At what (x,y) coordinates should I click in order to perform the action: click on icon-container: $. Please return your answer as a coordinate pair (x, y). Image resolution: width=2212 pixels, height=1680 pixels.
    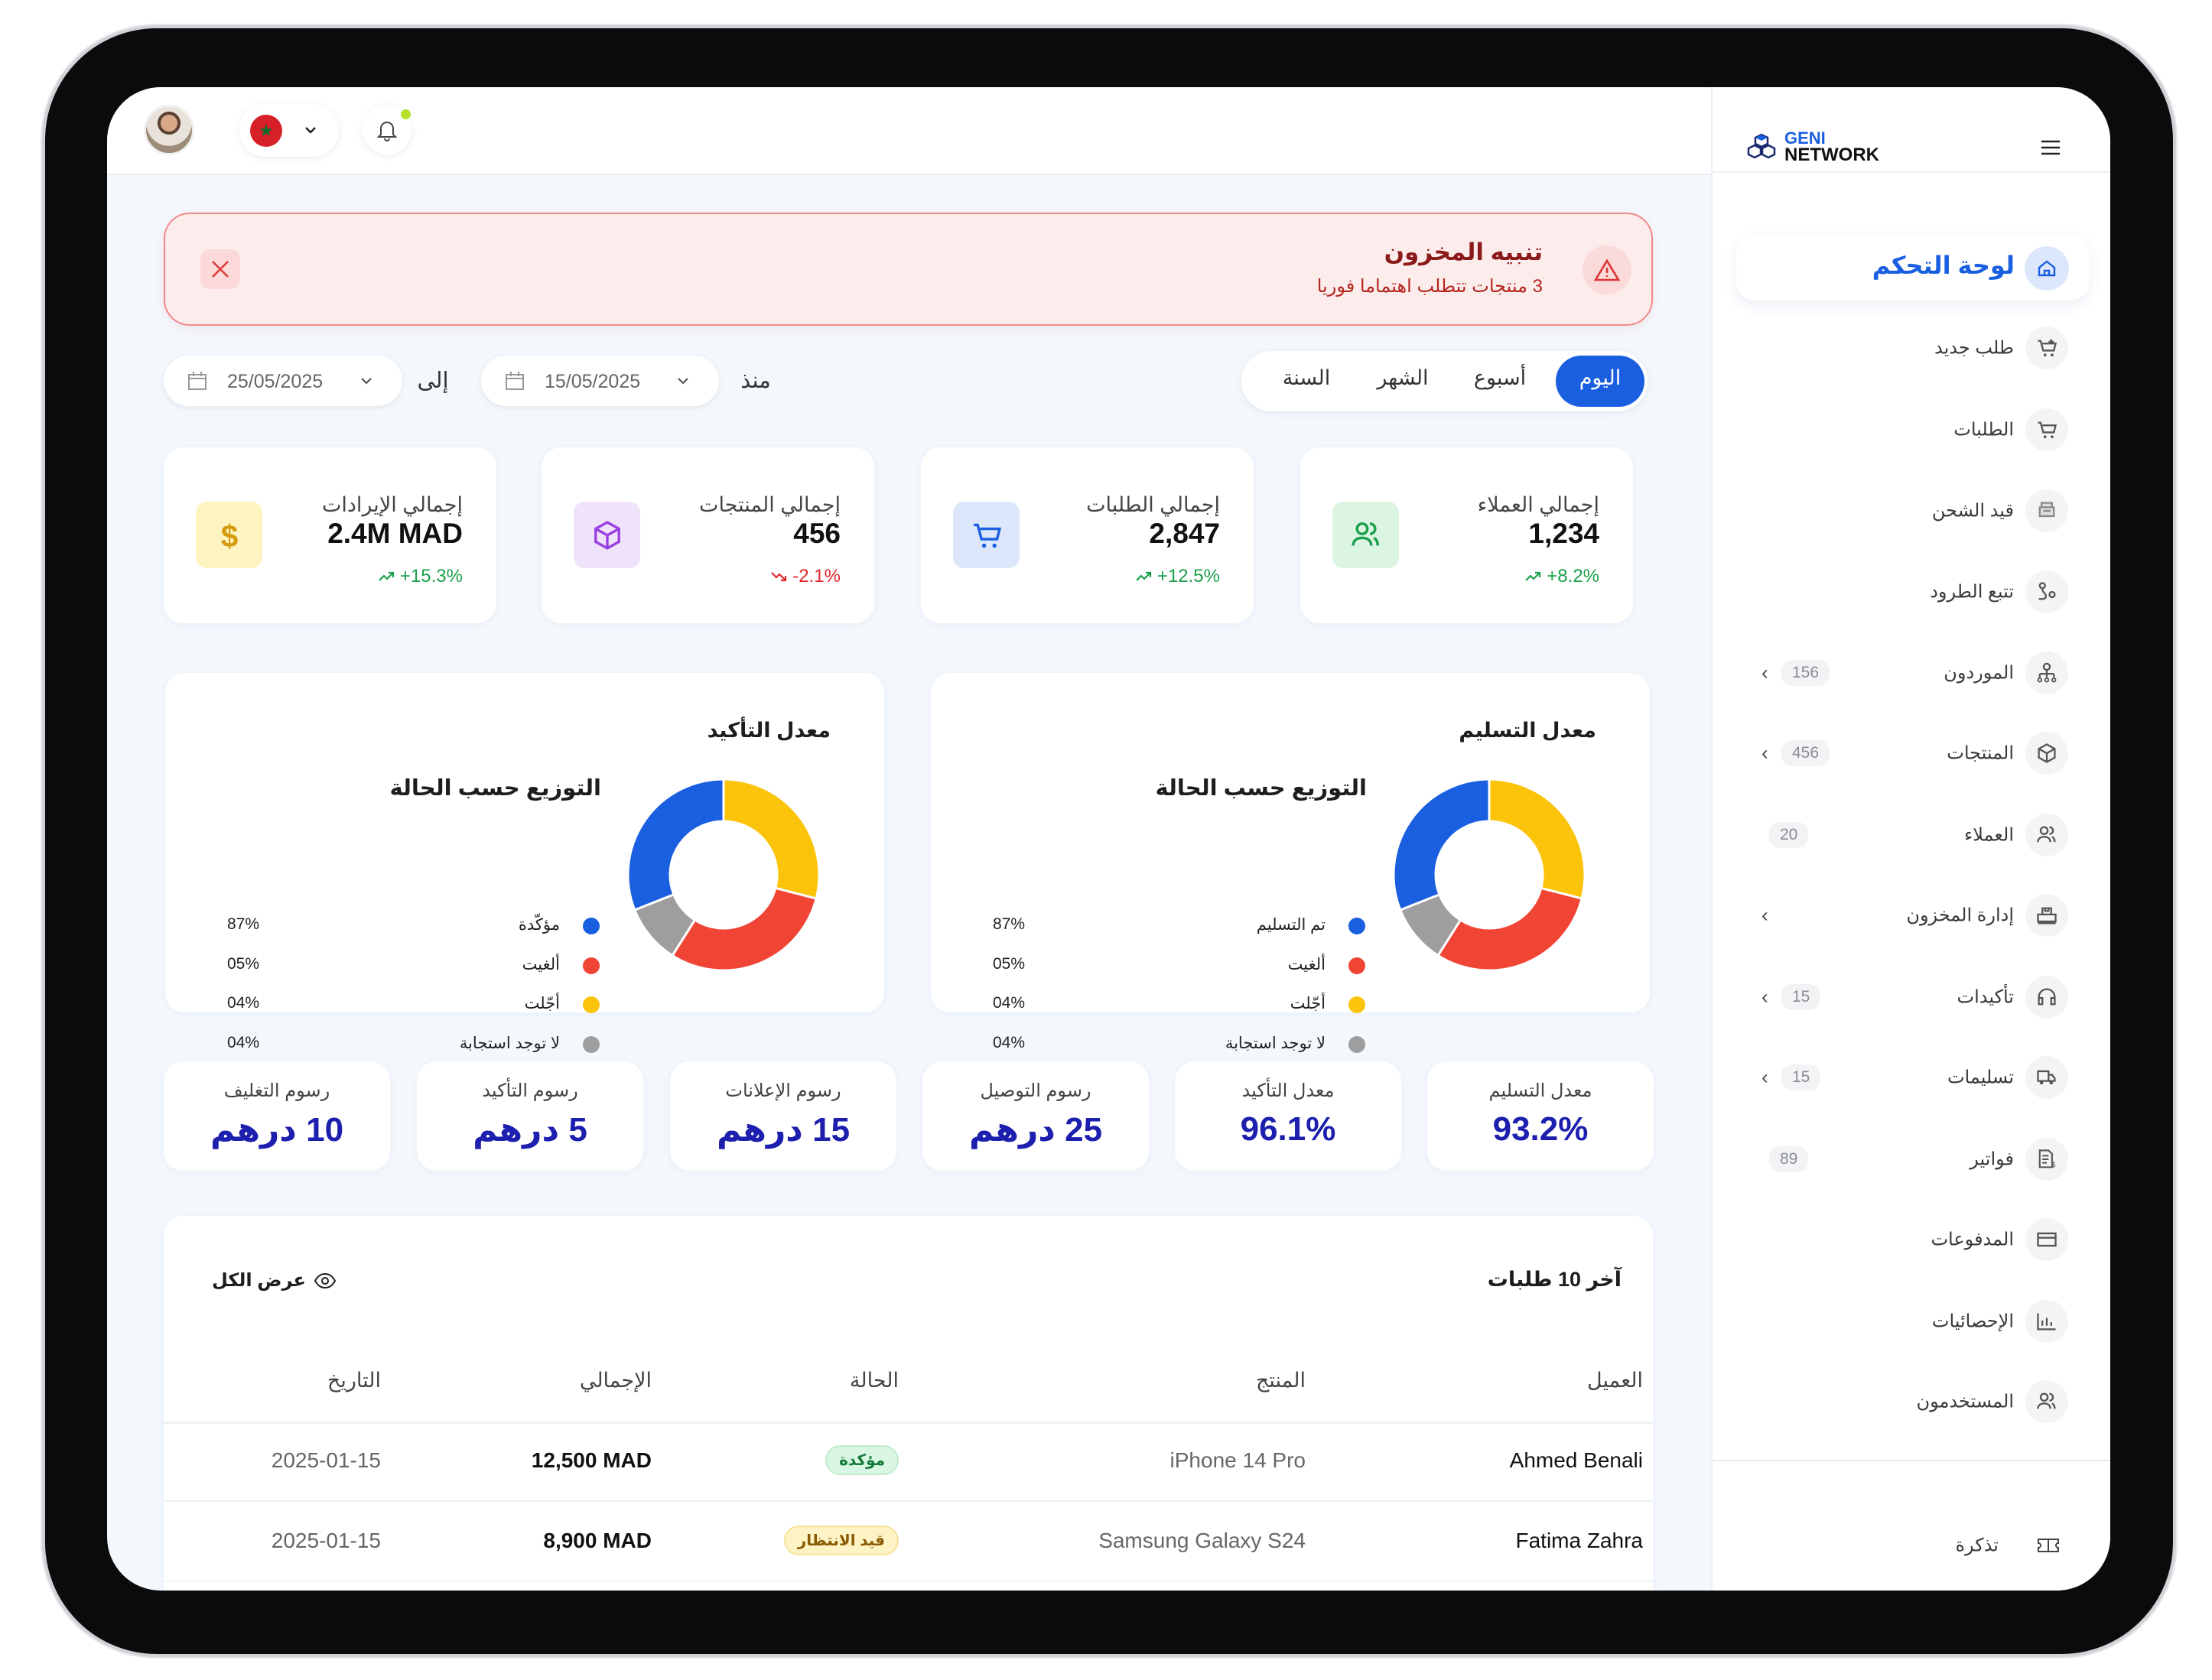
    Looking at the image, I should click on (2046, 1159).